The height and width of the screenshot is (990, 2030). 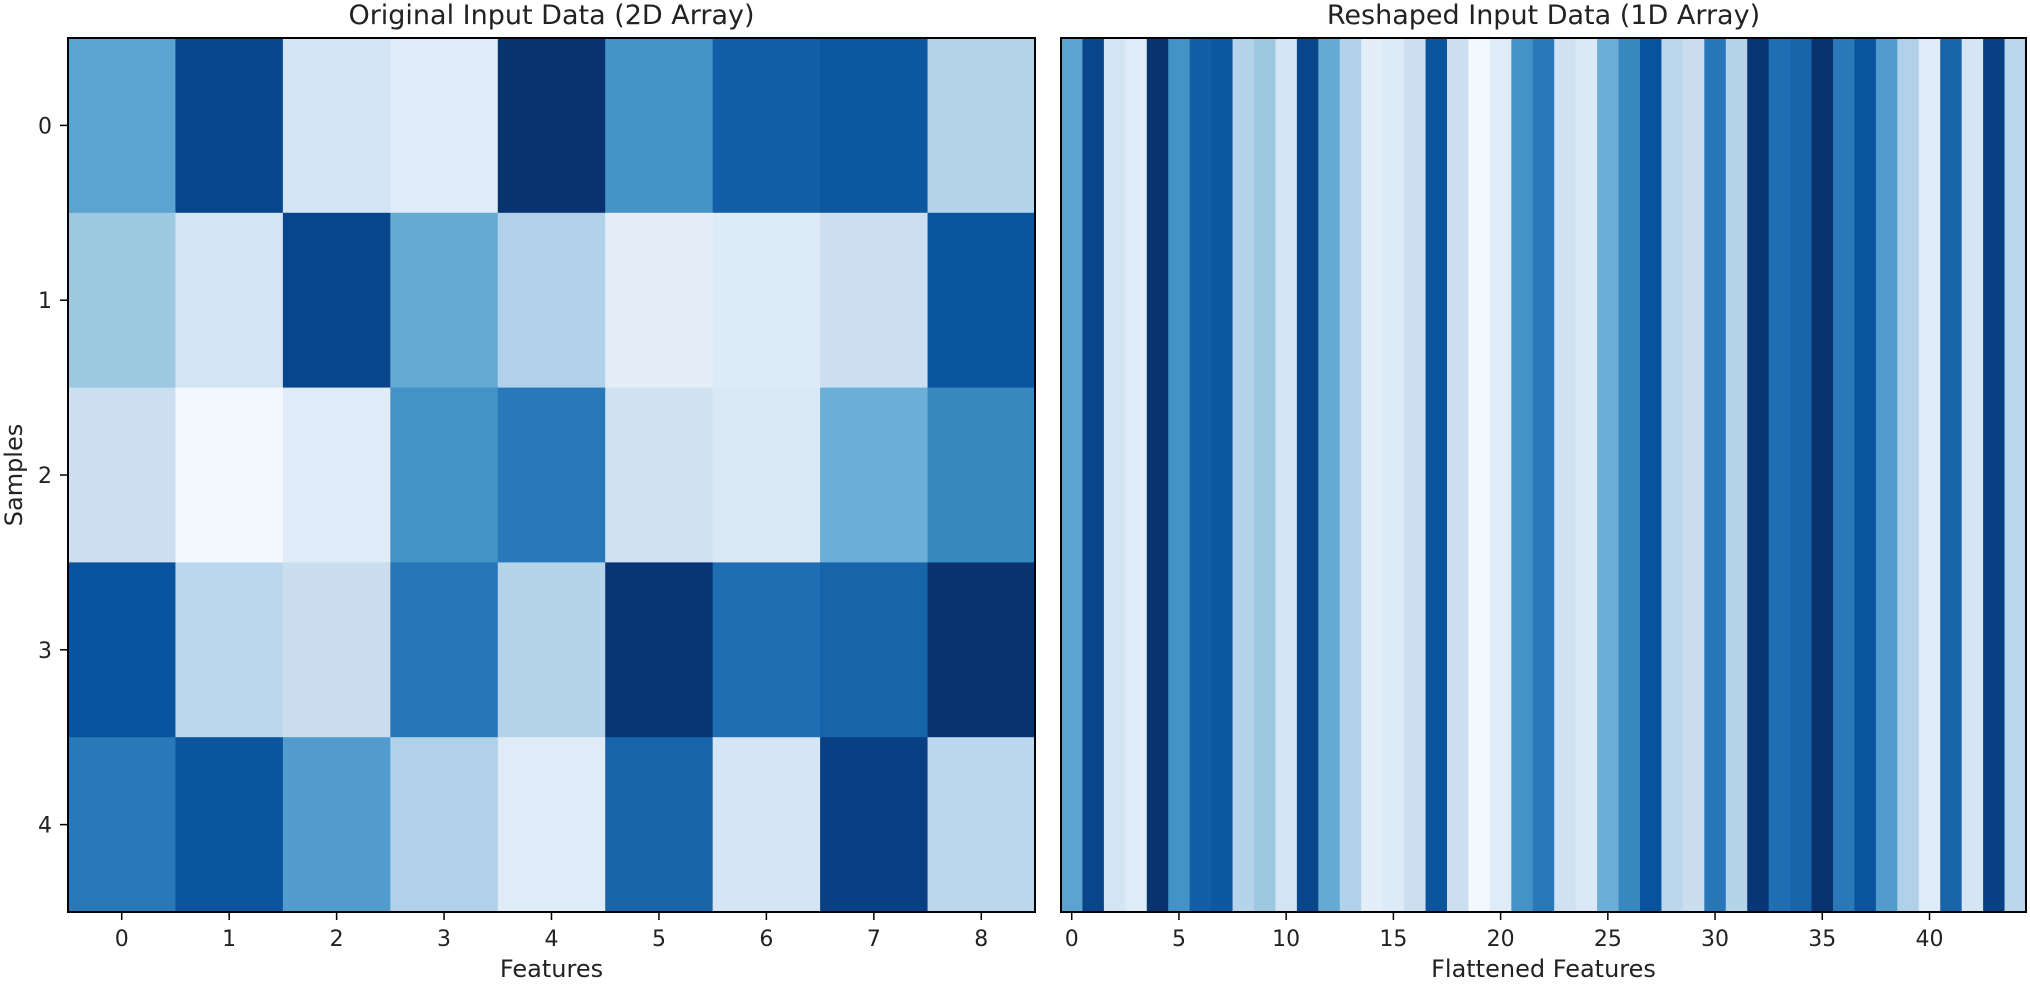 I want to click on x-tick-label: 40, so click(x=1930, y=939).